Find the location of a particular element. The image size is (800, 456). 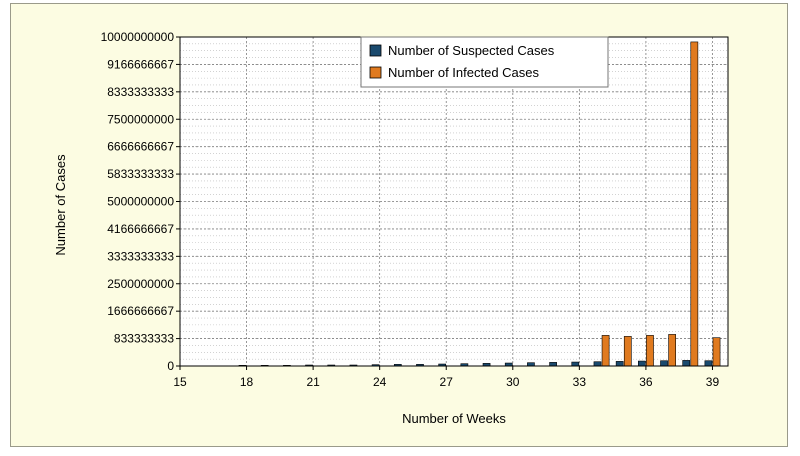

y-tick-label: 5000000000 is located at coordinates (140, 202).